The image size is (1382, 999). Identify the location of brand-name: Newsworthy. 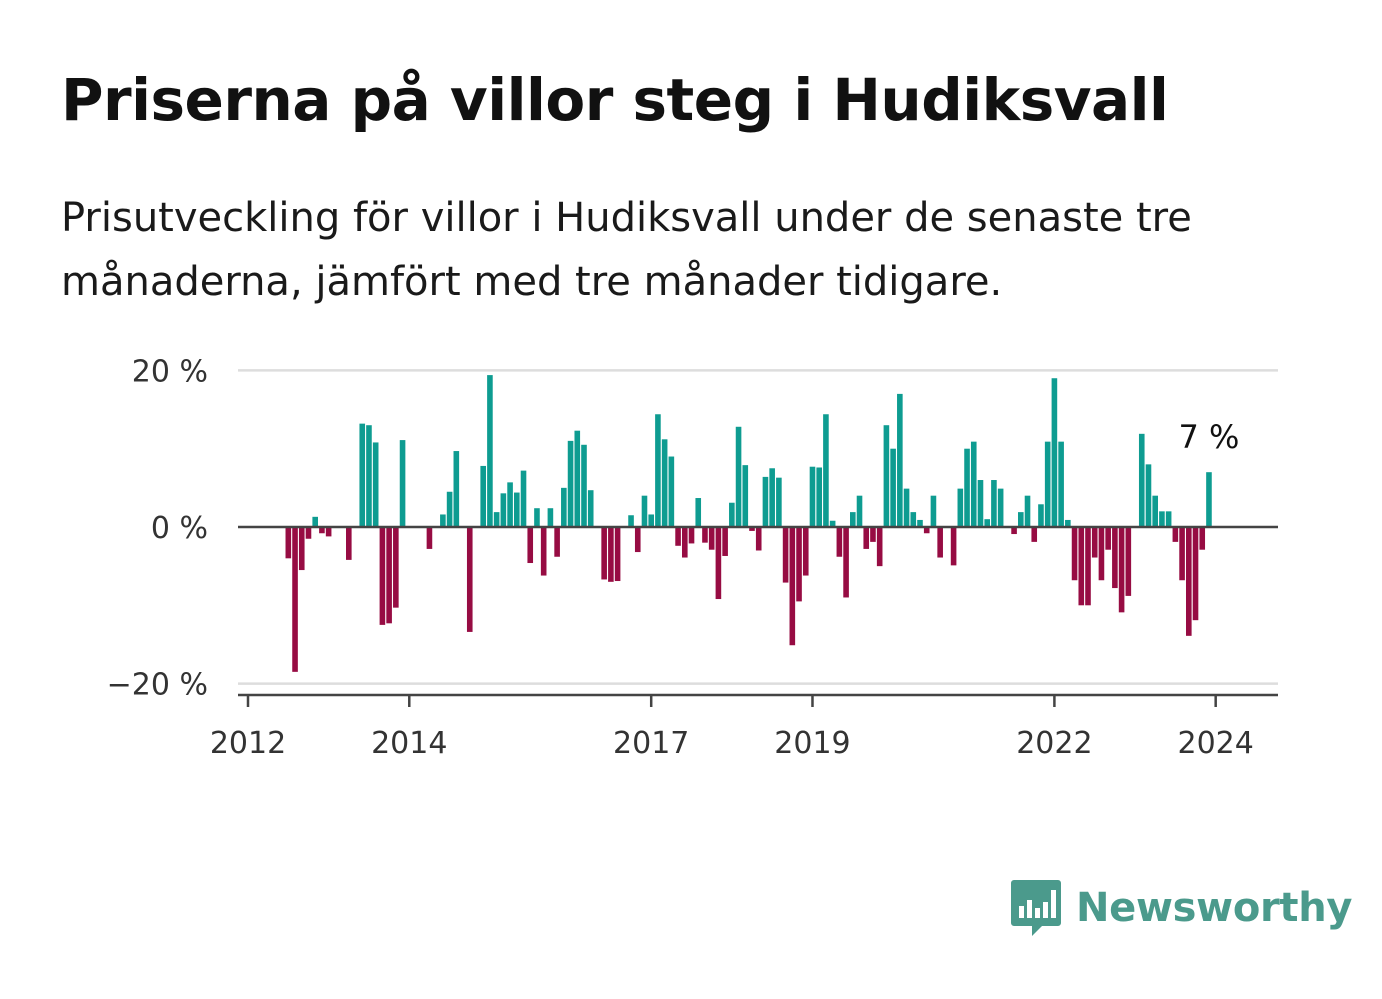
(1214, 908).